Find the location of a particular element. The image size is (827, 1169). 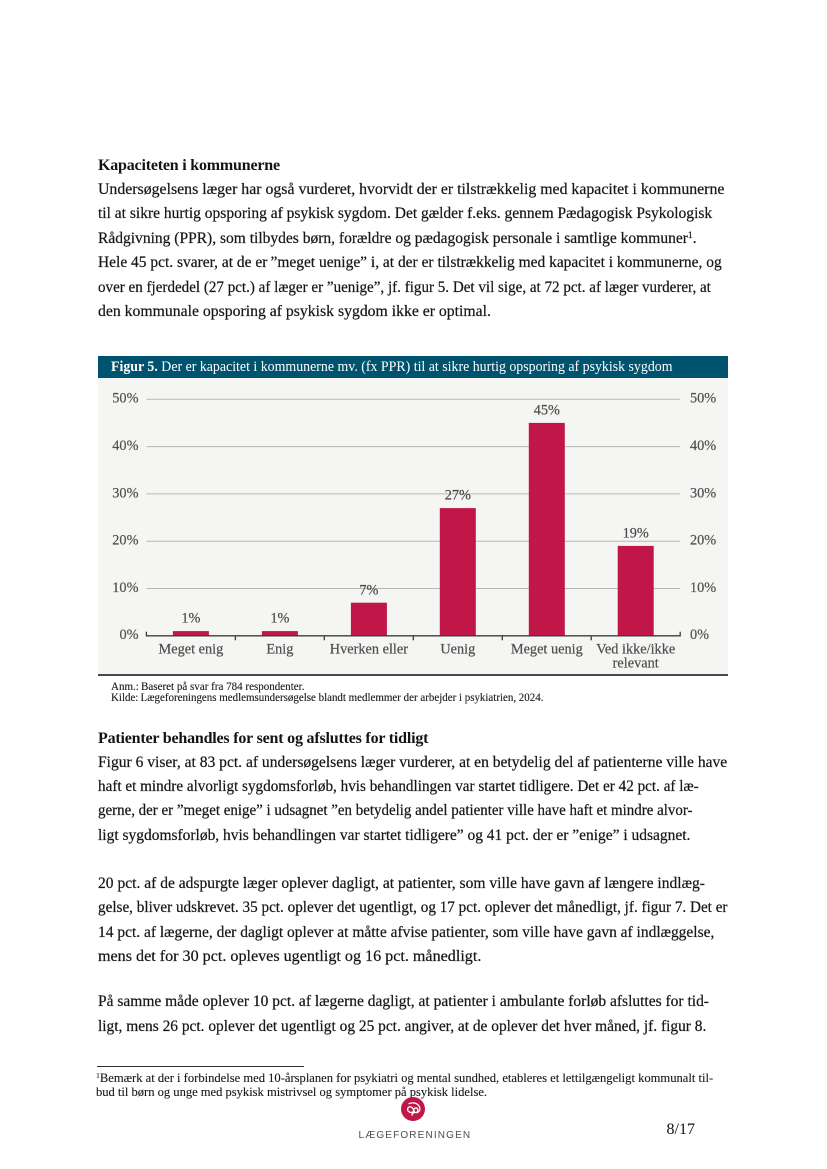

svg-text: 7% is located at coordinates (368, 590).